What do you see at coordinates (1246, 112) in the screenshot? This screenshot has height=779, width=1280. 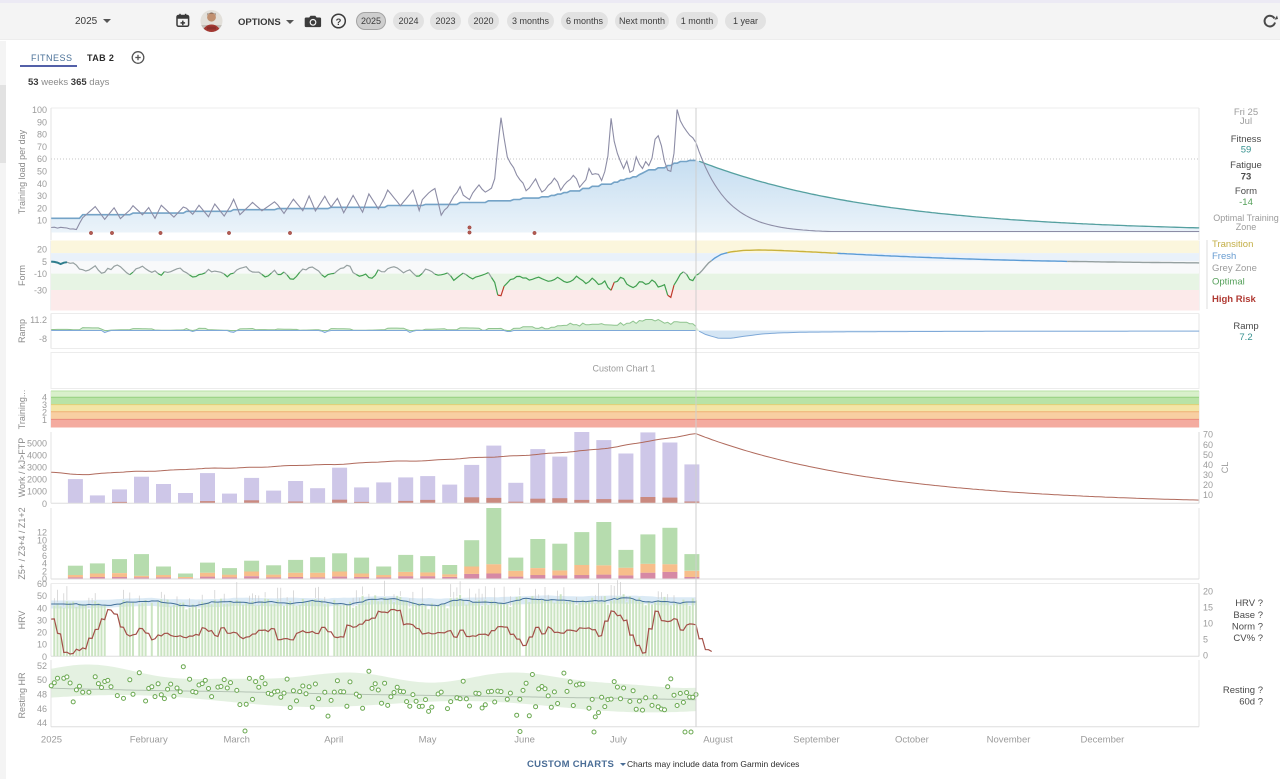 I see `svg-text: Fri 25` at bounding box center [1246, 112].